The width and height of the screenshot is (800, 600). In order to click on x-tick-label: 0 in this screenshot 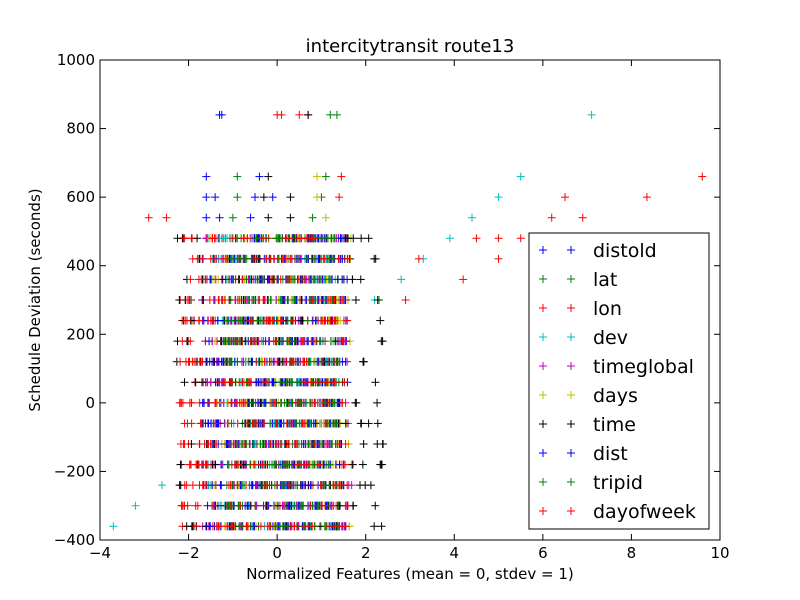, I will do `click(277, 553)`.